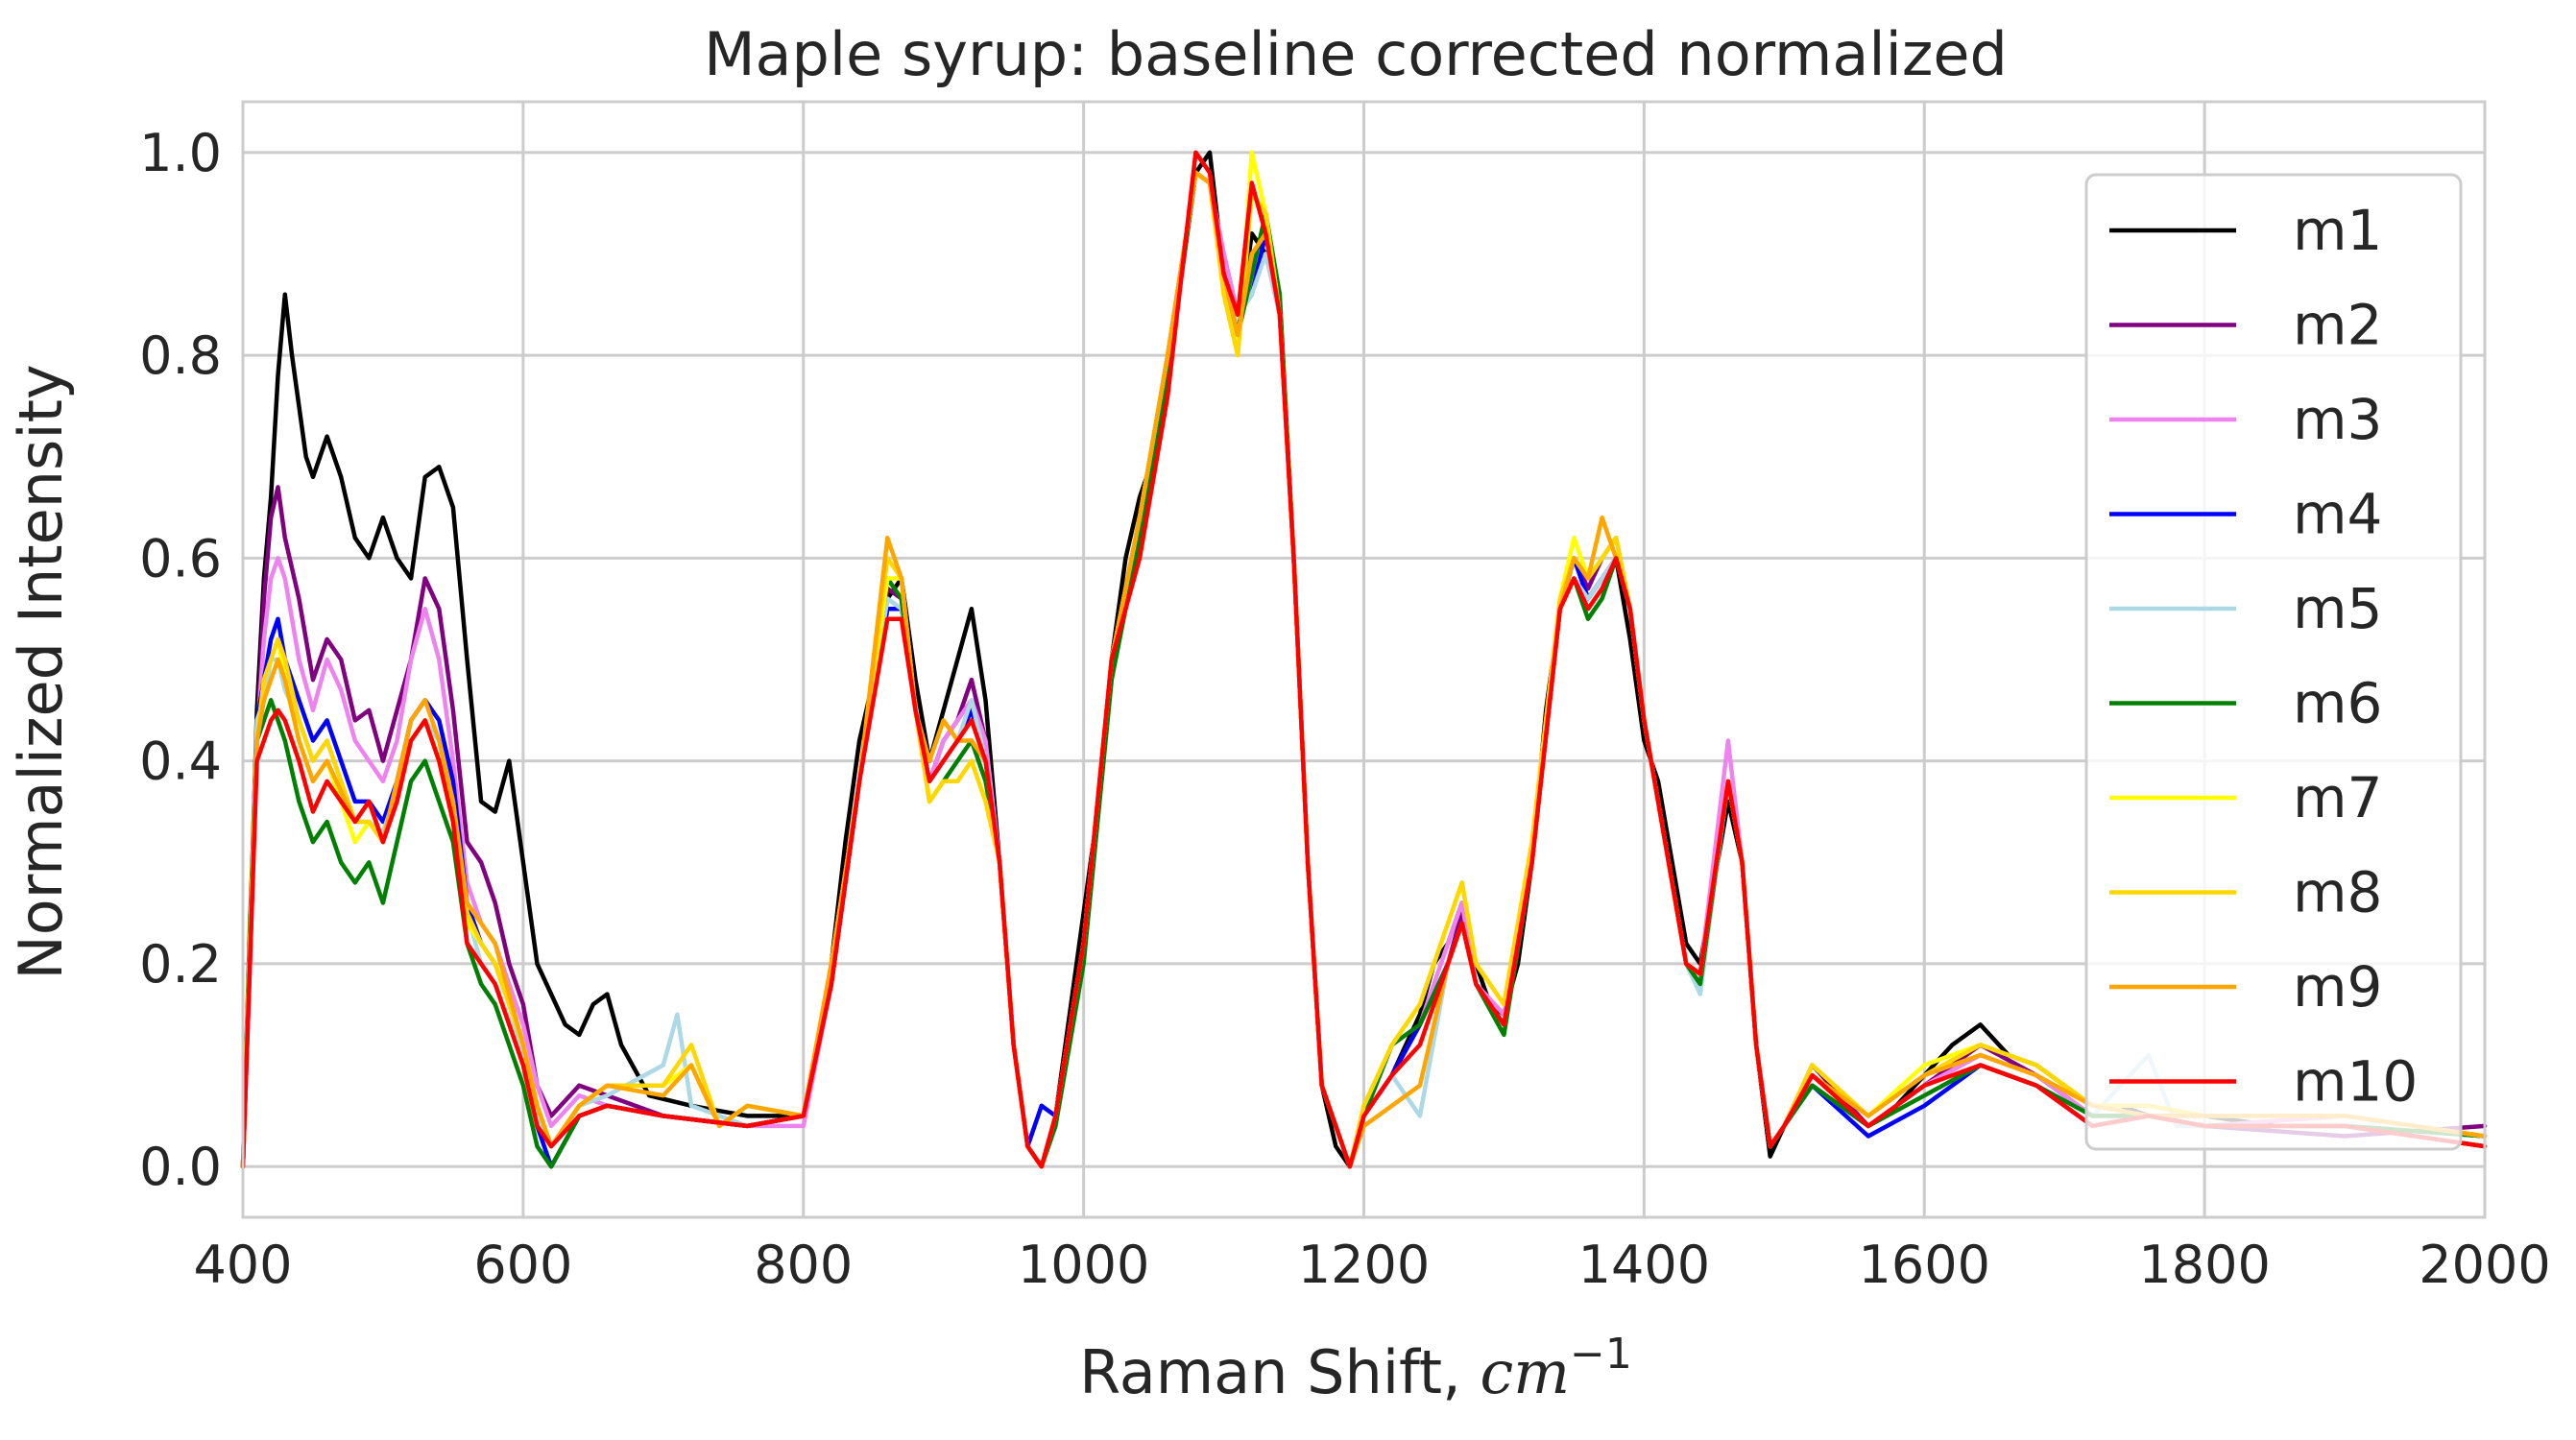 This screenshot has width=2576, height=1440. I want to click on legend-label-m2: m2, so click(2337, 325).